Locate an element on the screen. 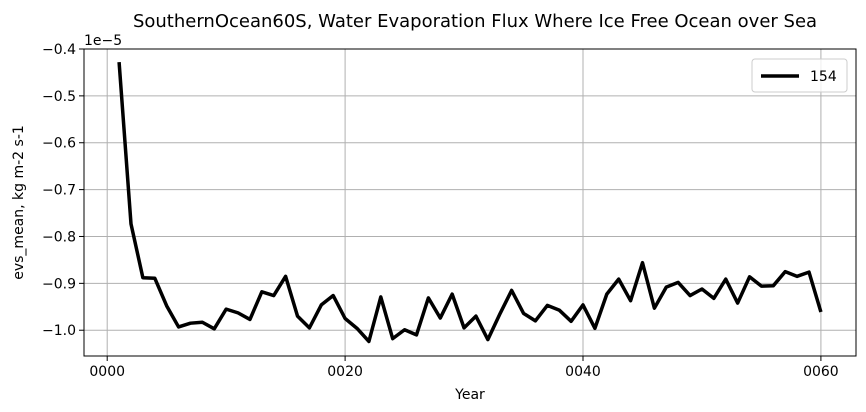 The width and height of the screenshot is (866, 412). x-axis-ticks: 0000 0020 0040 0060 is located at coordinates (464, 368).